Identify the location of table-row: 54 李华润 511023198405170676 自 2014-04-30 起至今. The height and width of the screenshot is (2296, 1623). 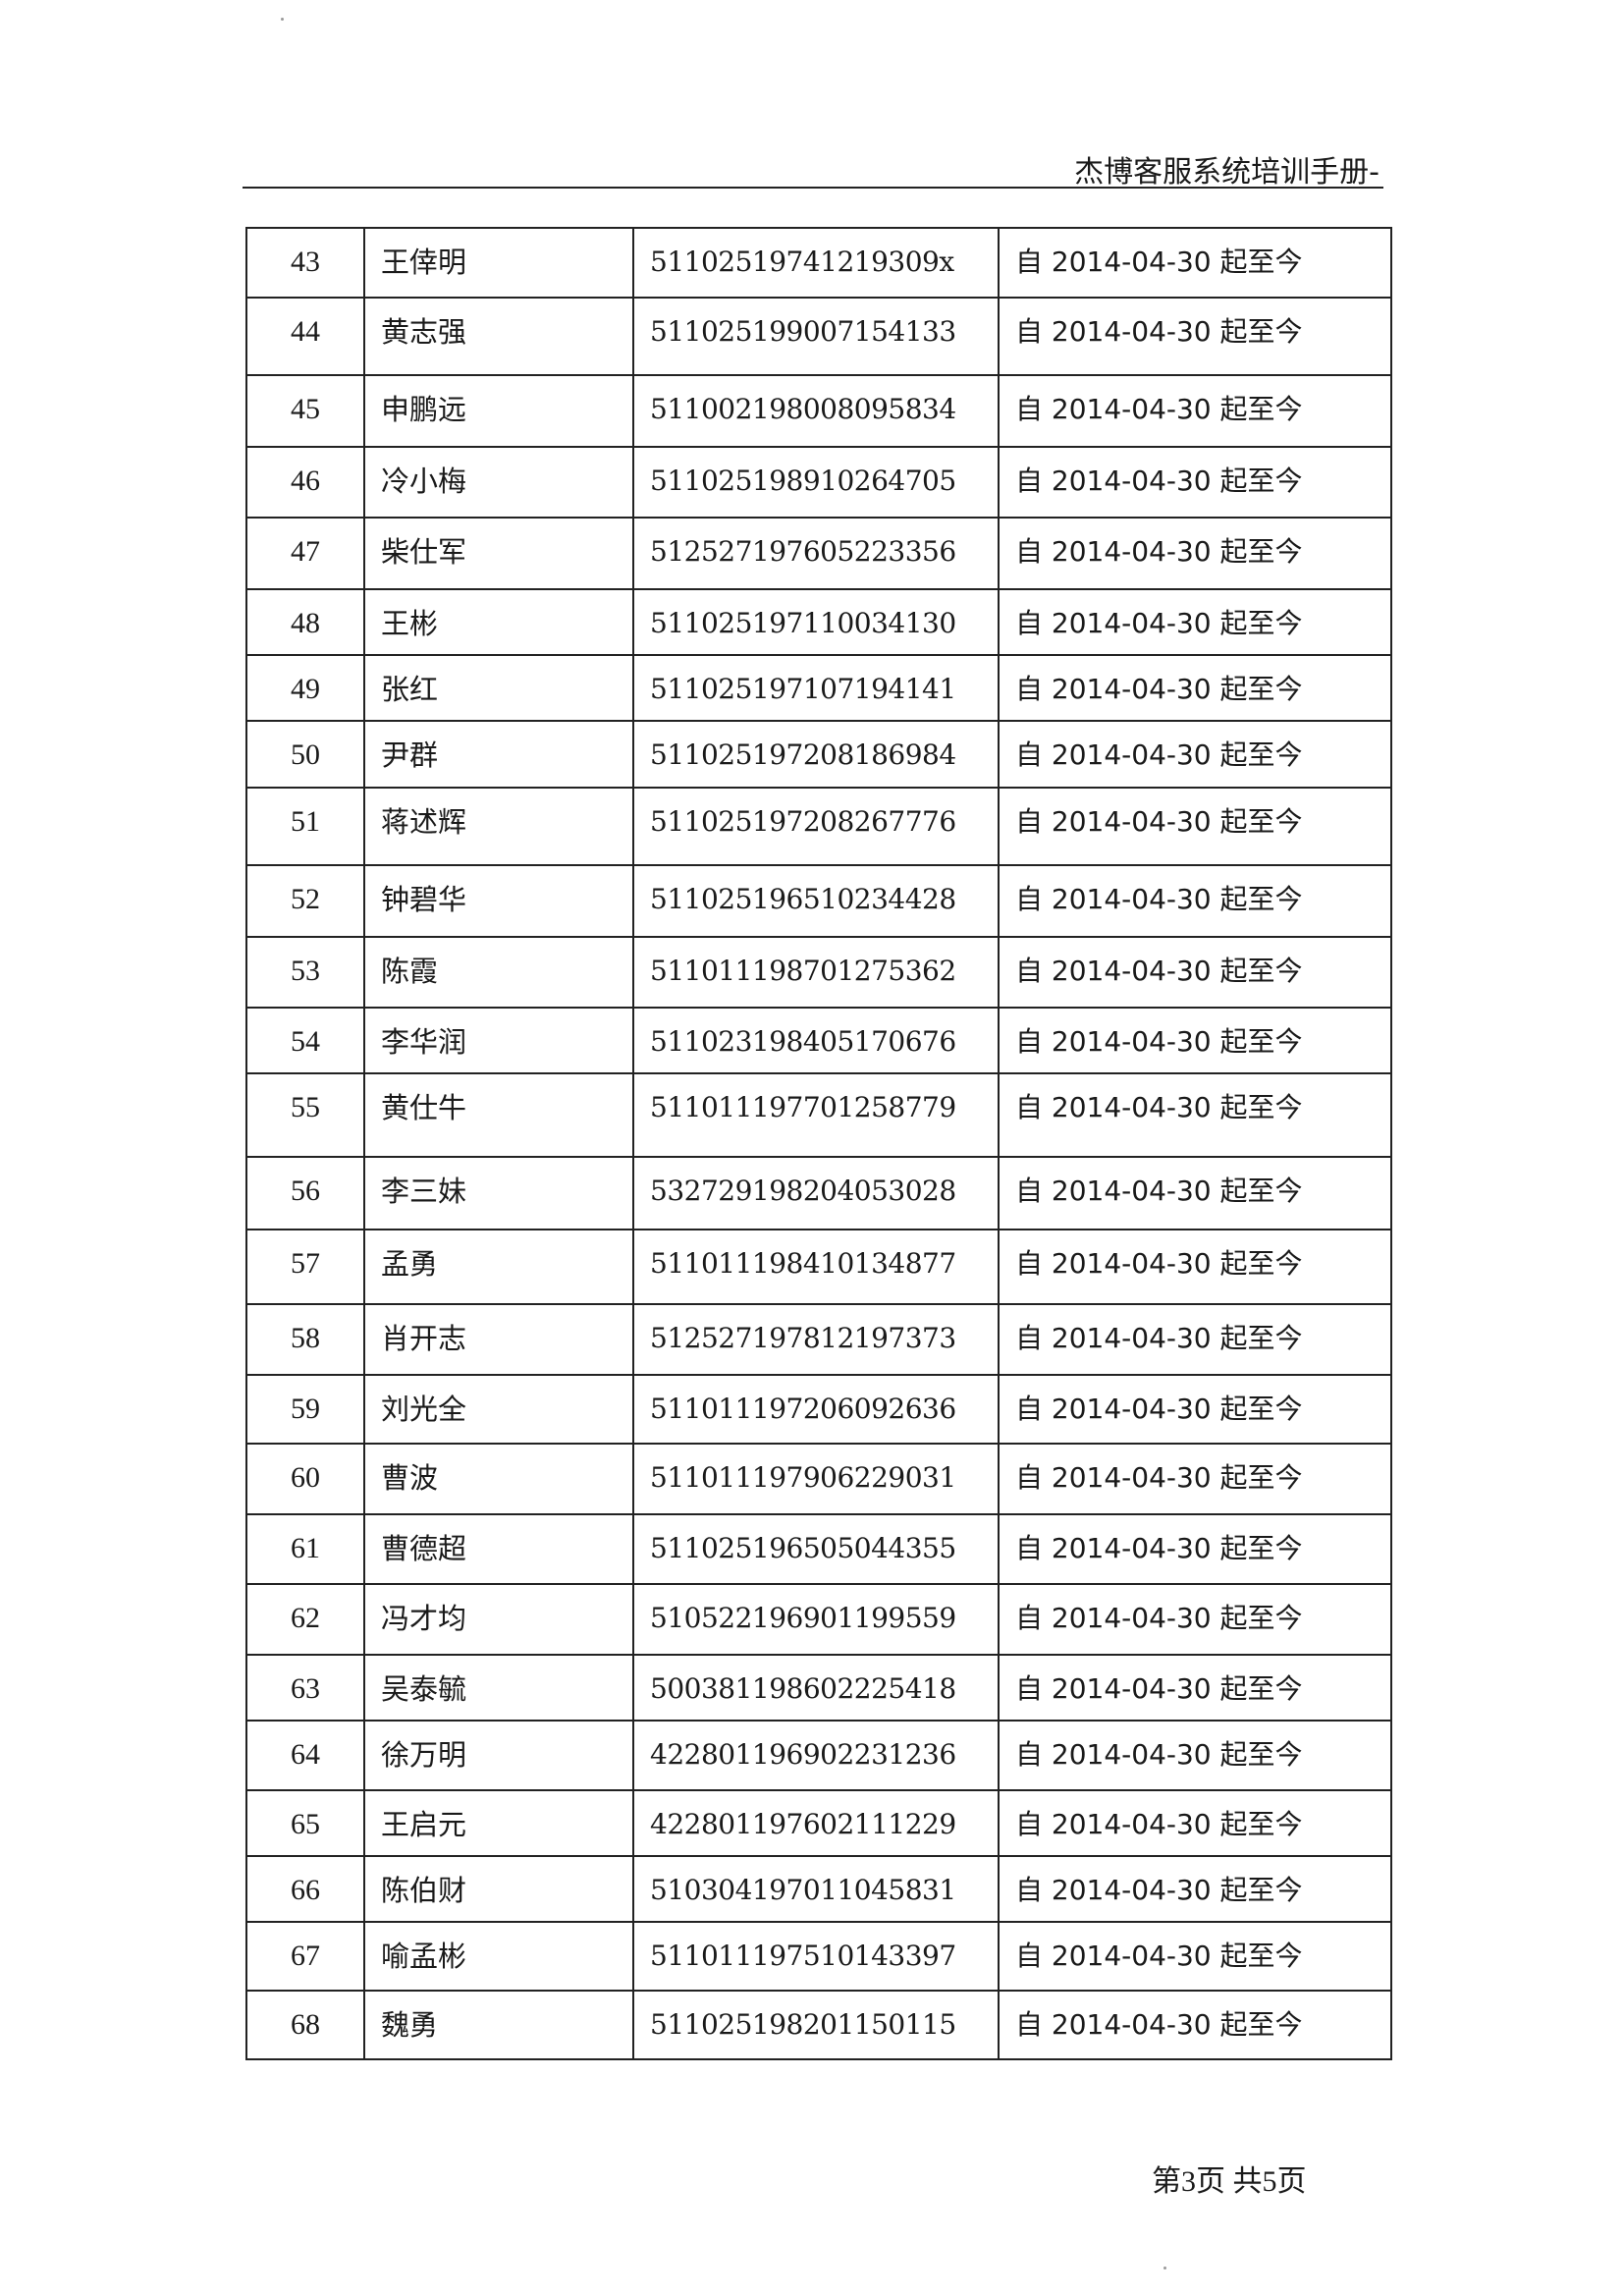
(818, 1040).